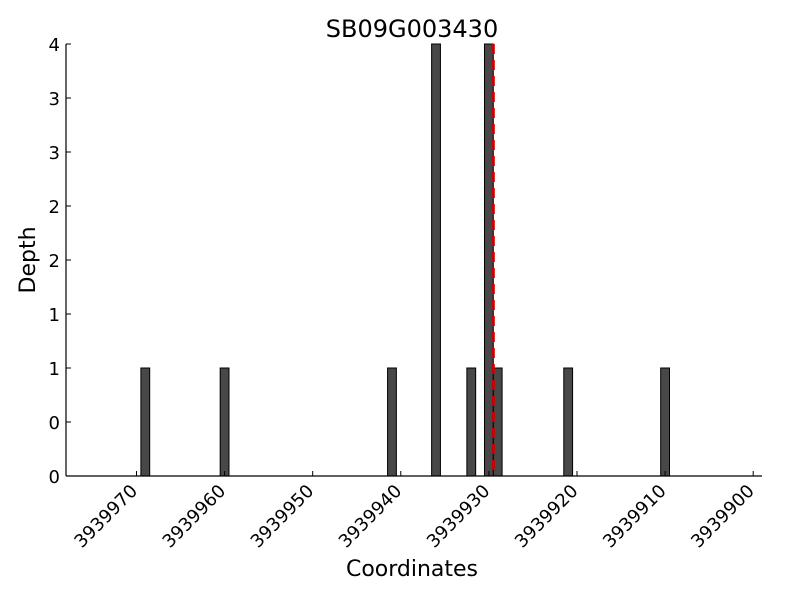 The height and width of the screenshot is (600, 800). What do you see at coordinates (195, 517) in the screenshot?
I see `x-tick-label: 3939960` at bounding box center [195, 517].